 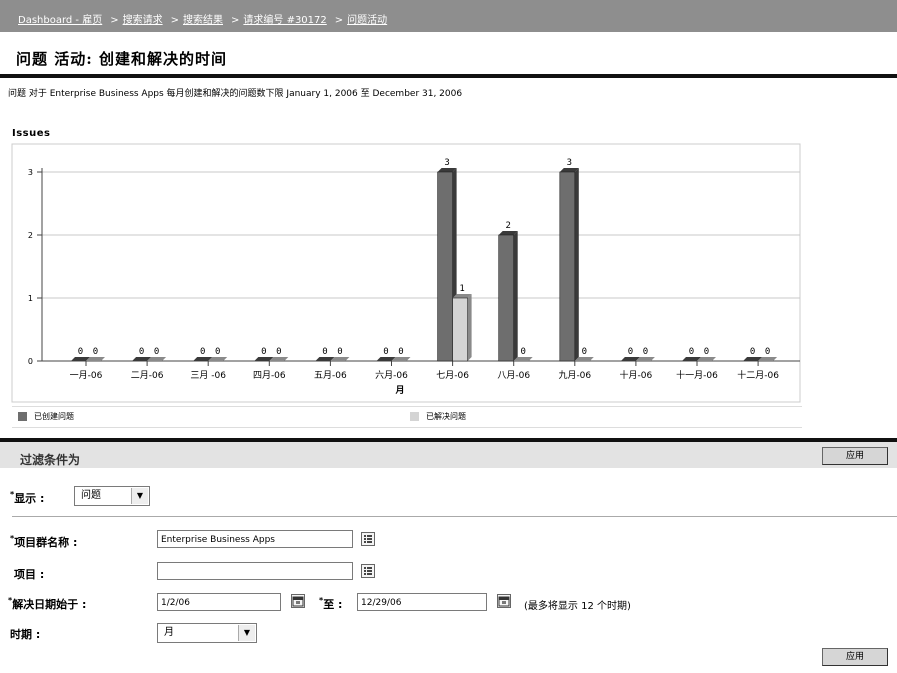 I want to click on project-group-input: Enterprise Business Apps, so click(x=255, y=539).